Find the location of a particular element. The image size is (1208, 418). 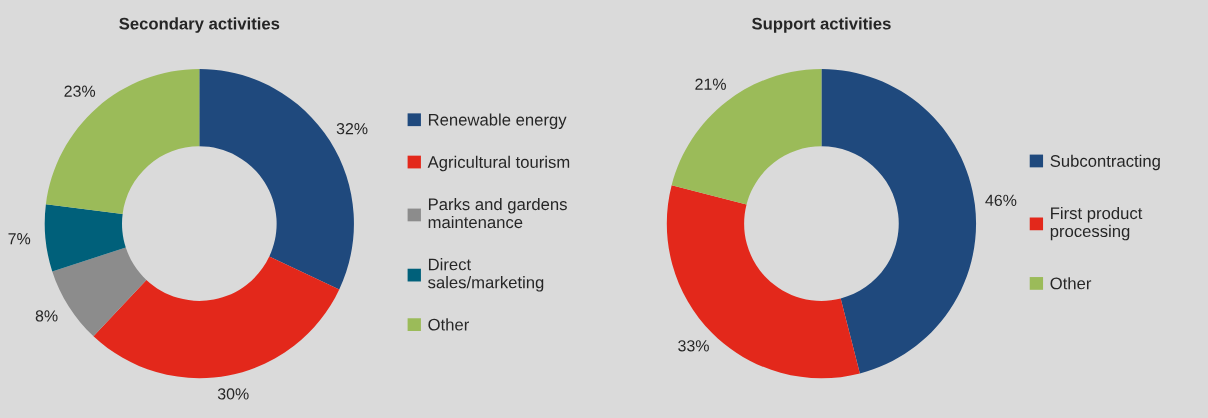

data-label: 46% is located at coordinates (1001, 200).